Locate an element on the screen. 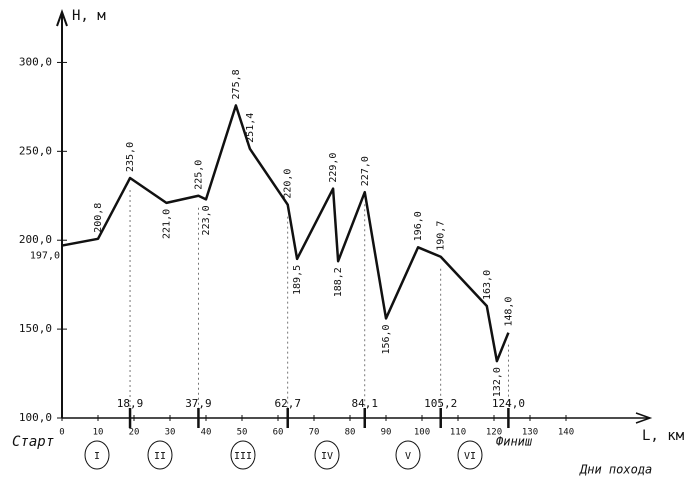 Image resolution: width=700 pixels, height=497 pixels. value-label: 200,8 is located at coordinates (98, 218).